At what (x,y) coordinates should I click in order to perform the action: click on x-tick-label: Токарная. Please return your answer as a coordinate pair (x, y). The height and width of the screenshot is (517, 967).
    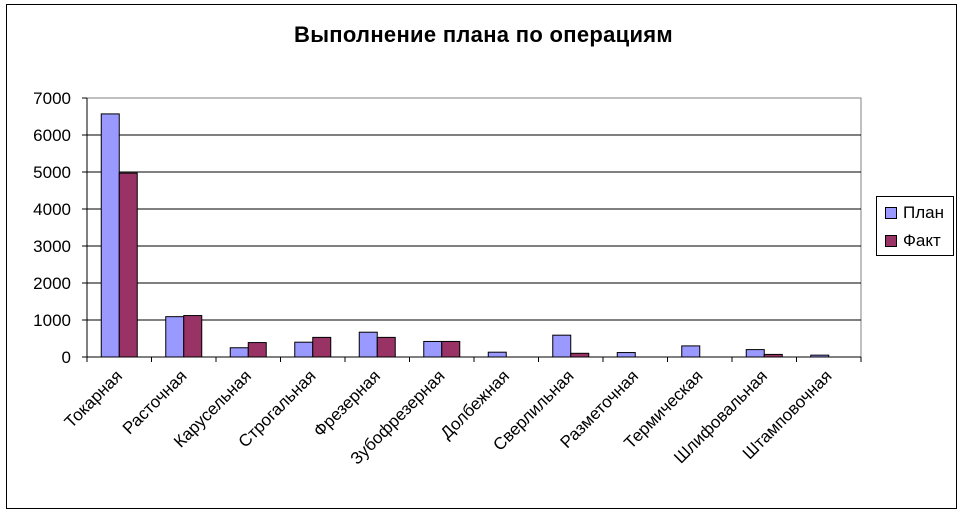
    Looking at the image, I should click on (93, 398).